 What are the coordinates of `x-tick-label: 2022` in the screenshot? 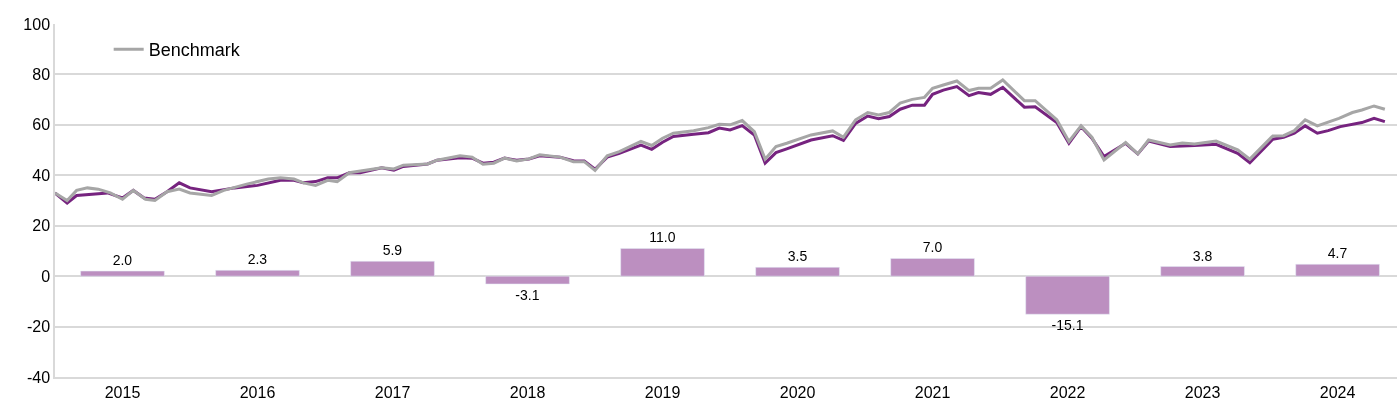 It's located at (1067, 392).